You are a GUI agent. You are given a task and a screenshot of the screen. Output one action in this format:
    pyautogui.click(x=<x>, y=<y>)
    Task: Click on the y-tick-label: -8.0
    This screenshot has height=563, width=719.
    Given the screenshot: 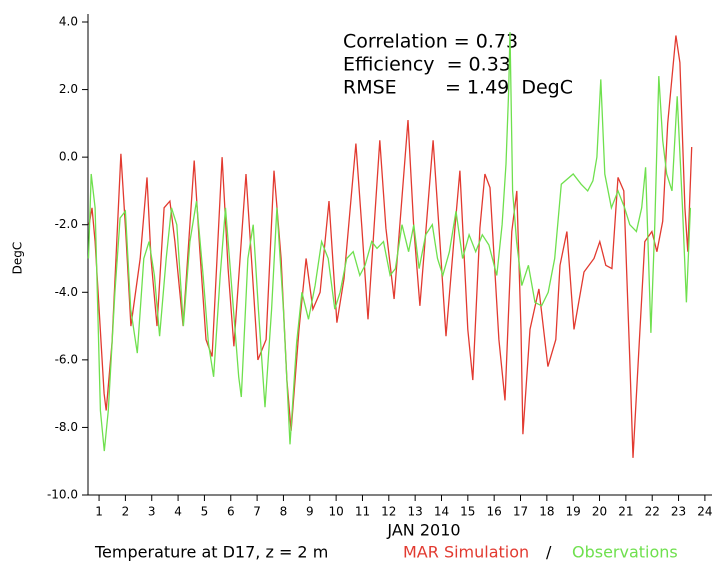 What is the action you would take?
    pyautogui.click(x=66, y=427)
    